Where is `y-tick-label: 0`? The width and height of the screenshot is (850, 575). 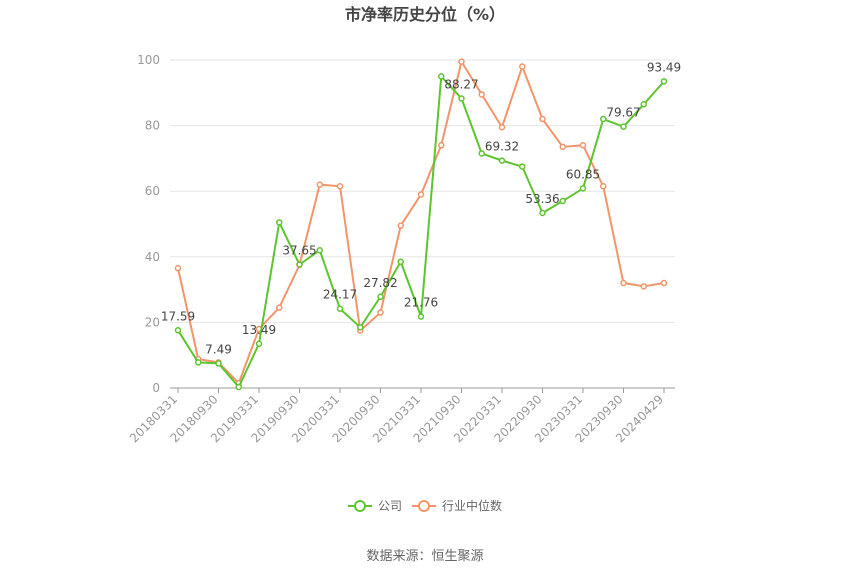 y-tick-label: 0 is located at coordinates (156, 388).